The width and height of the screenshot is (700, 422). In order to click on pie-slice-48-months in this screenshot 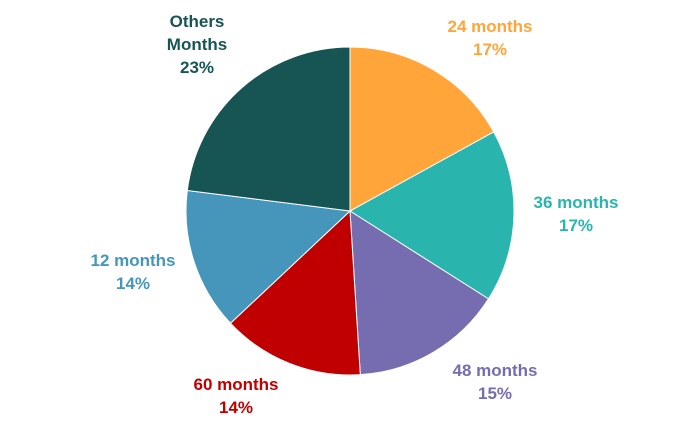, I will do `click(419, 293)`.